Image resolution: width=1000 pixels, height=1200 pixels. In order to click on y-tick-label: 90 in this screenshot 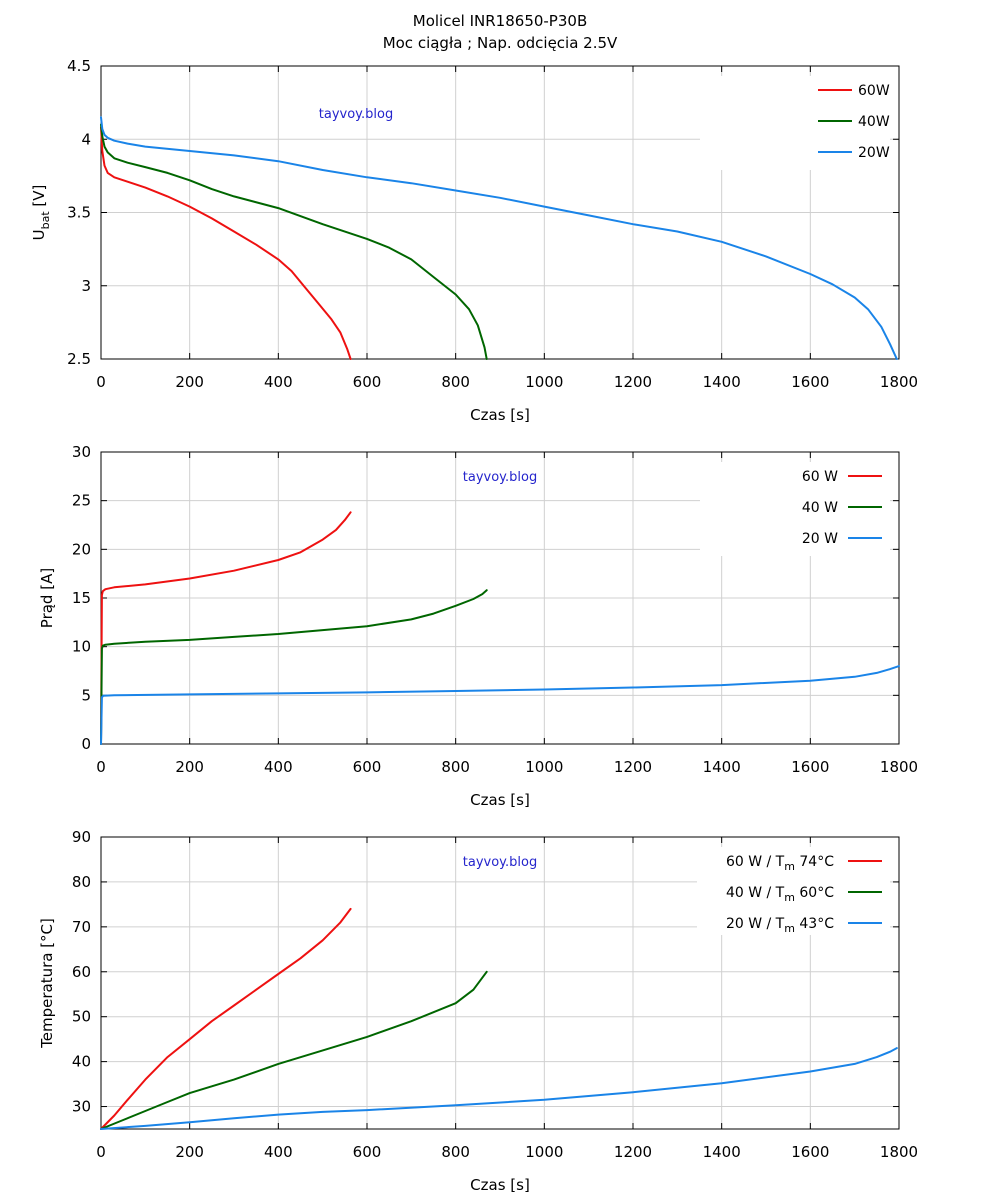, I will do `click(81, 837)`.